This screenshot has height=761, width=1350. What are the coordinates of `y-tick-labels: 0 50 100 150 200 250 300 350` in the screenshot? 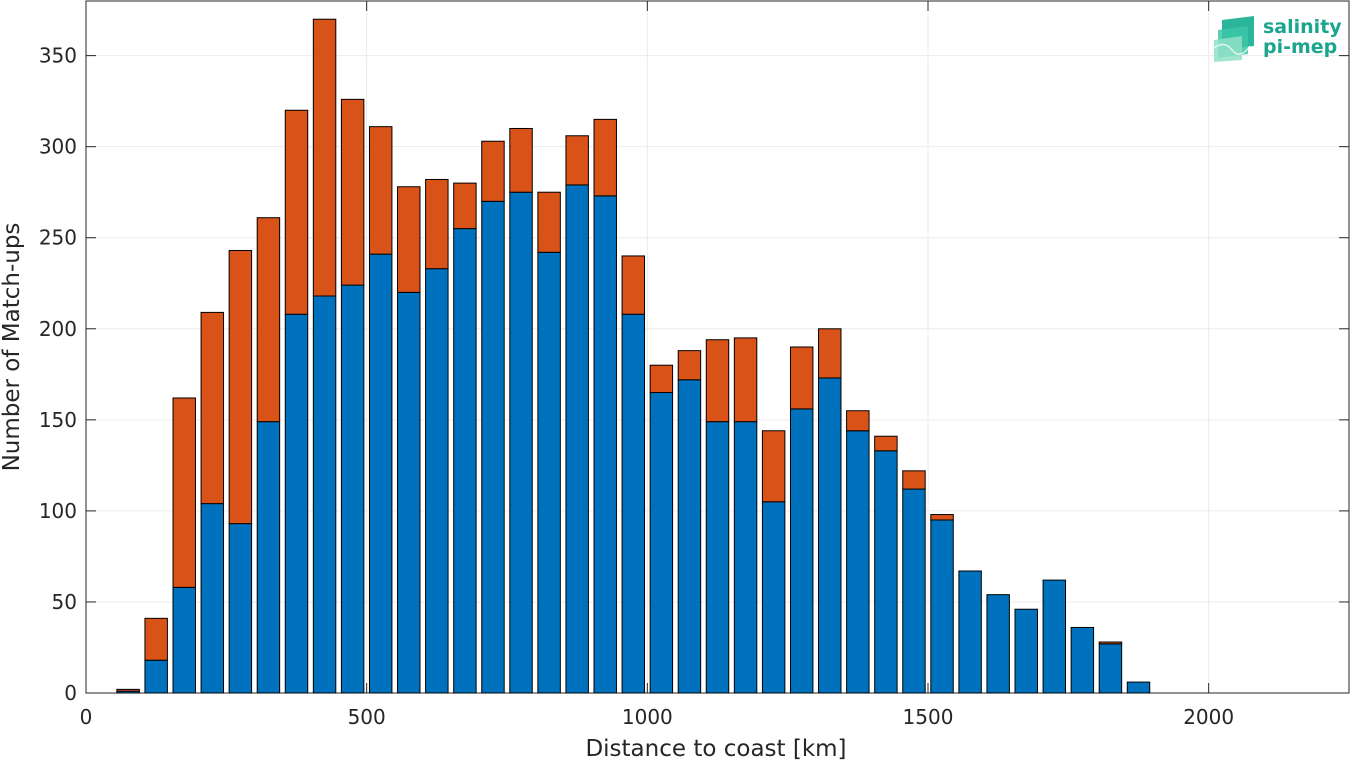 It's located at (58, 374).